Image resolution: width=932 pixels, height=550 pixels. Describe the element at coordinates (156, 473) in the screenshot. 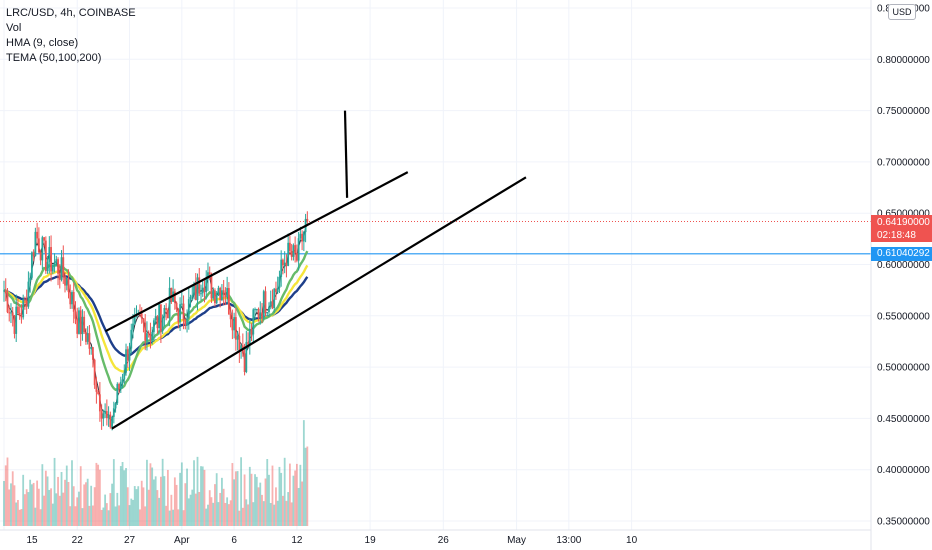

I see `volume-bars` at that location.